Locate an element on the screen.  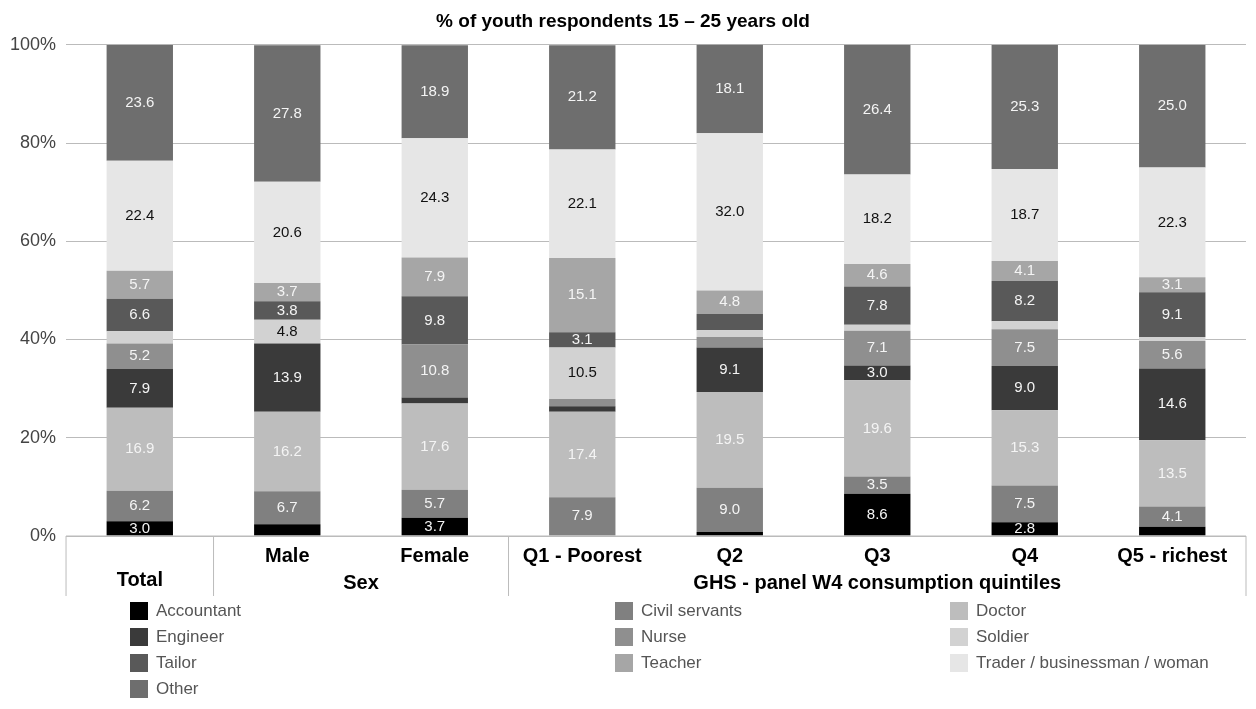
x-tick-label: Q2 is located at coordinates (730, 554).